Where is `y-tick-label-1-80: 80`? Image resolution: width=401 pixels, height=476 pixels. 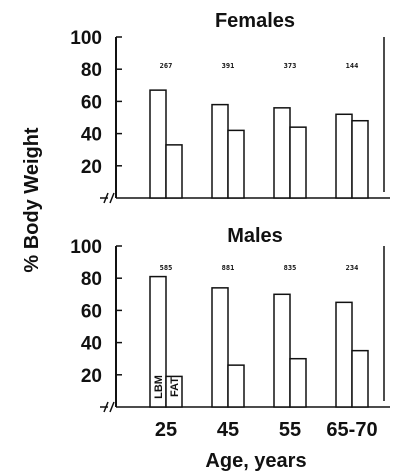 y-tick-label-1-80: 80 is located at coordinates (91, 279).